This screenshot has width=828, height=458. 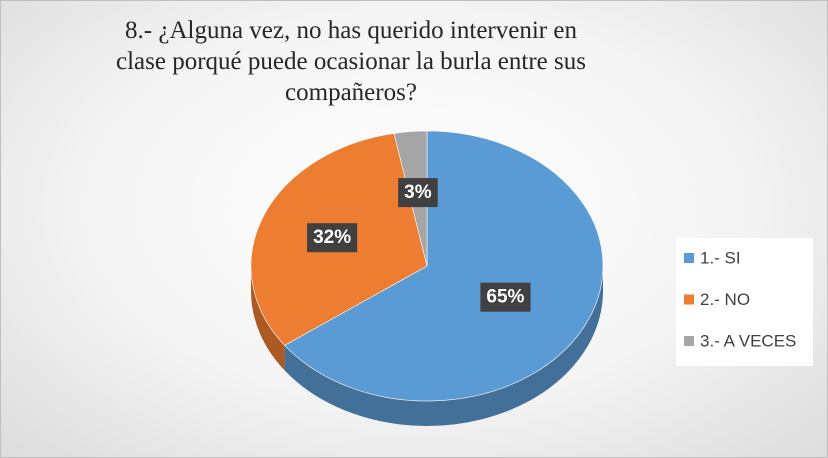 I want to click on data-label: 65%, so click(x=505, y=297).